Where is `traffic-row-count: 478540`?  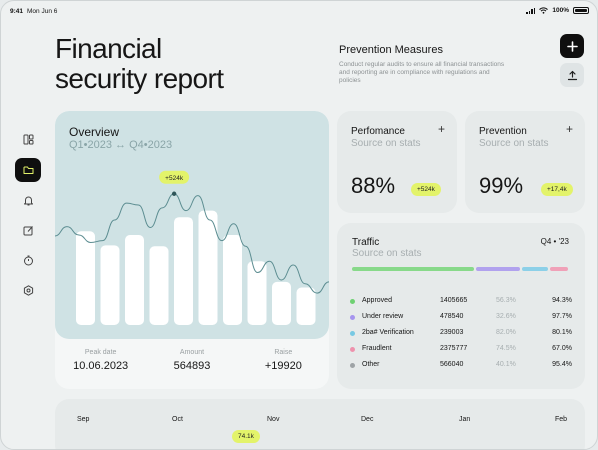 traffic-row-count: 478540 is located at coordinates (452, 316).